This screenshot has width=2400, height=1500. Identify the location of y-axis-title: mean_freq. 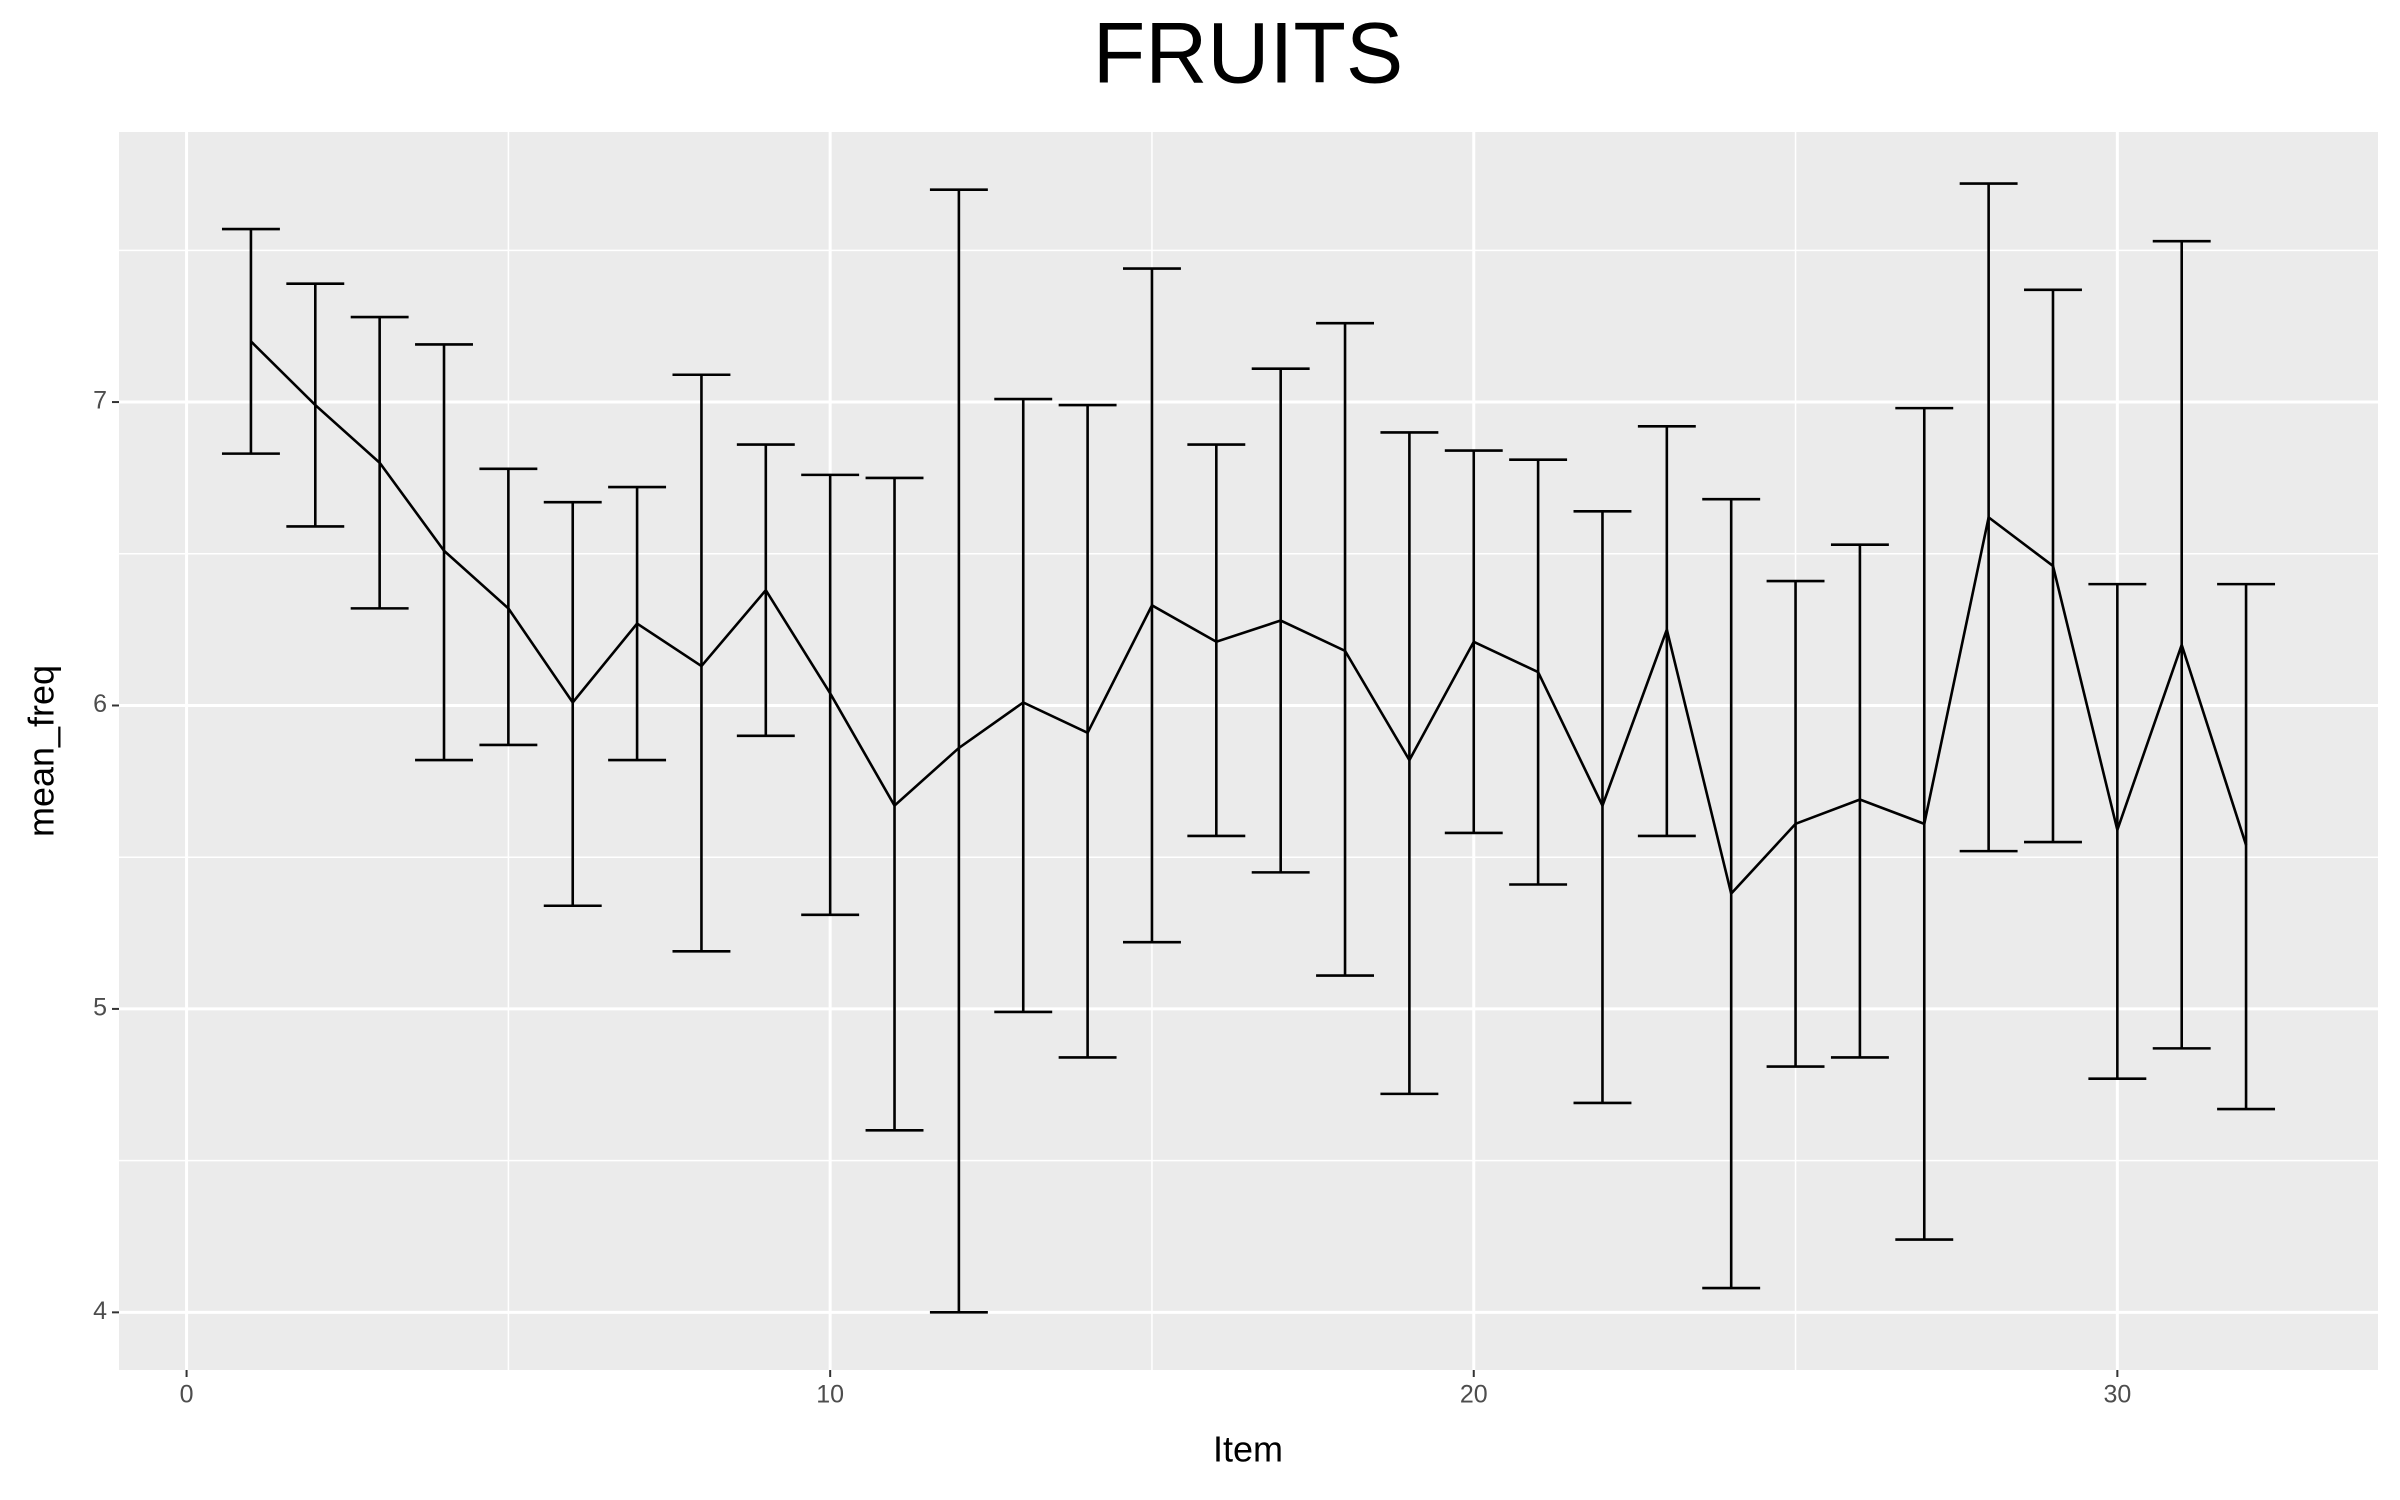
(41, 751).